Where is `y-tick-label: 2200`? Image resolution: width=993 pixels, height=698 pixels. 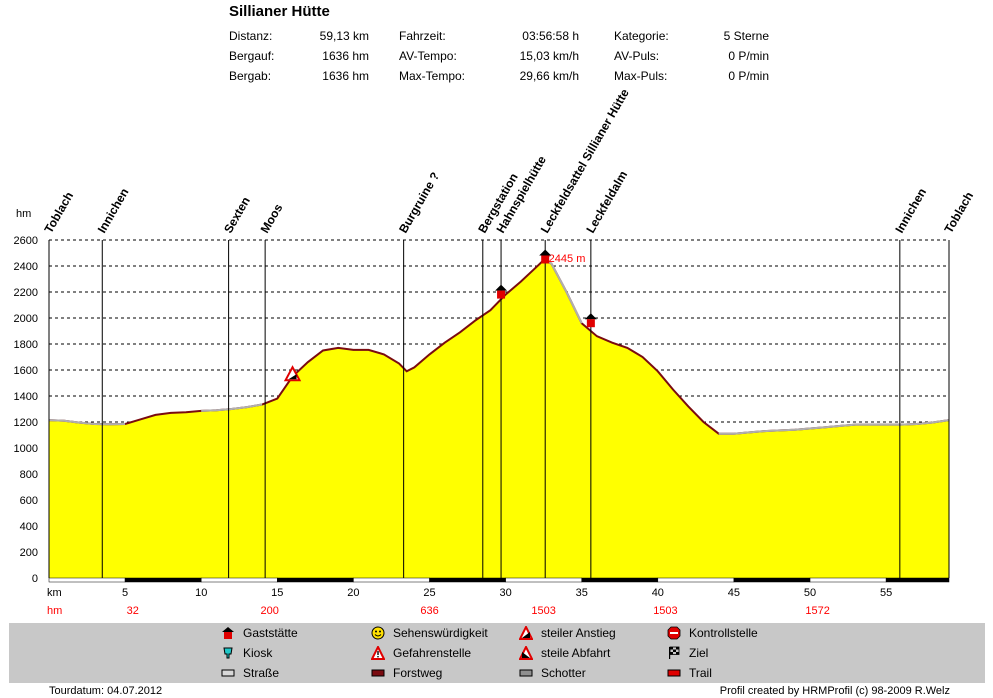 y-tick-label: 2200 is located at coordinates (26, 293).